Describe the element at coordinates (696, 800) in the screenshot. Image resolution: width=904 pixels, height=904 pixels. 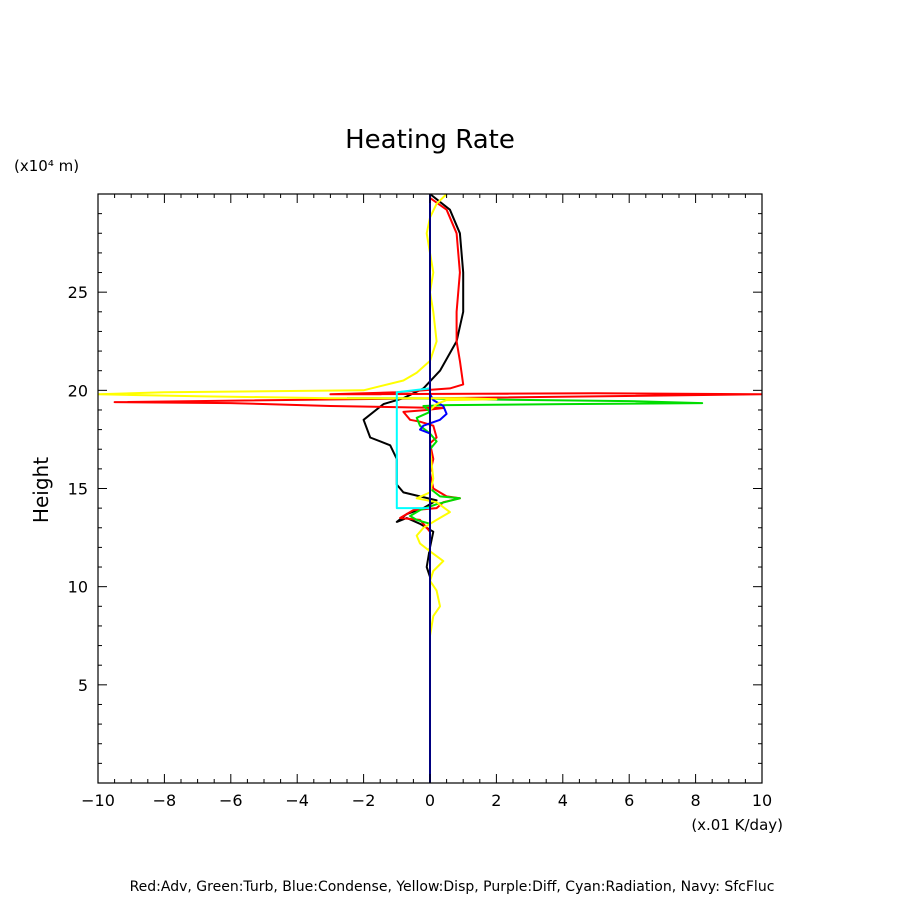
I see `x-tick-label: 8` at that location.